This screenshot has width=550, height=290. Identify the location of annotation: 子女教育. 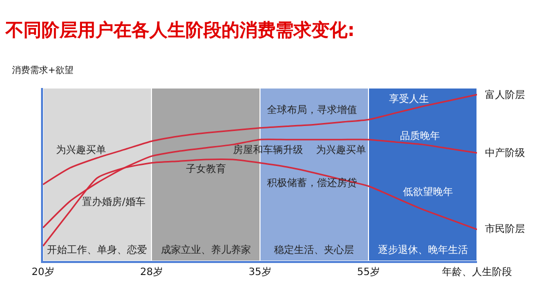
(206, 169).